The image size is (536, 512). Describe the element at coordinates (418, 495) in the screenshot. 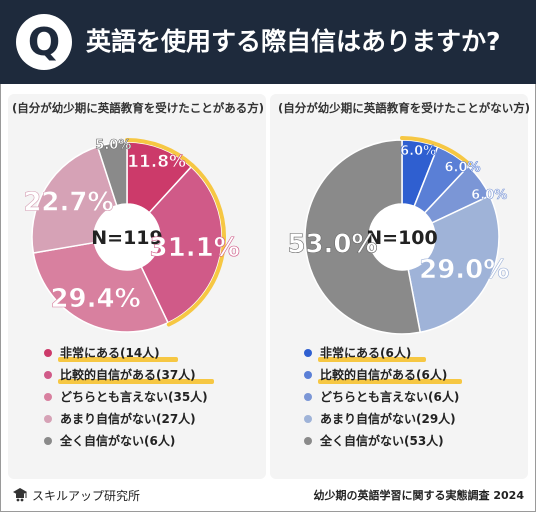

I see `survey-name: 幼少期の英語学習に関する実態調査 2024` at that location.